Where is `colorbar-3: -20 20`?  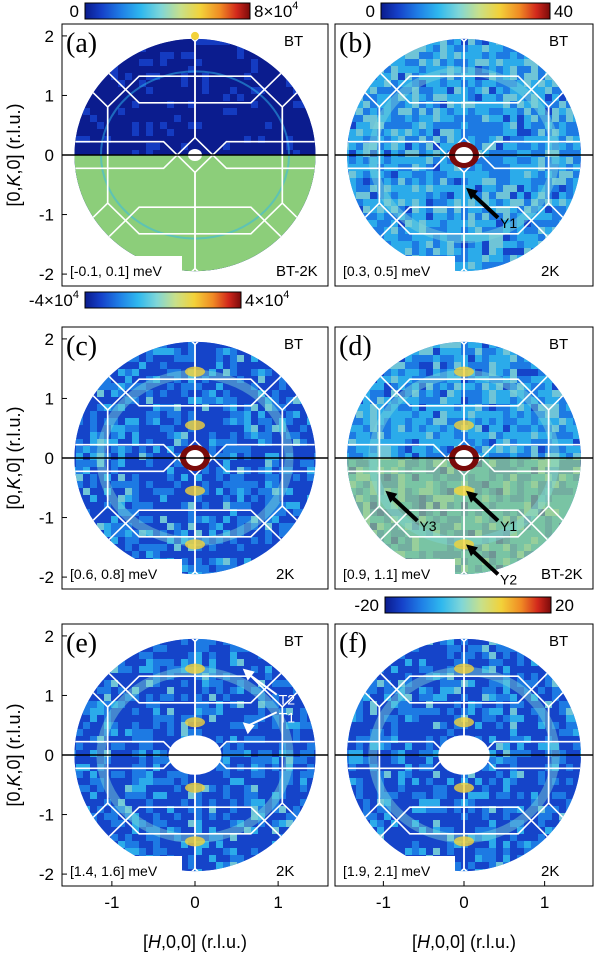 colorbar-3: -20 20 is located at coordinates (464, 605).